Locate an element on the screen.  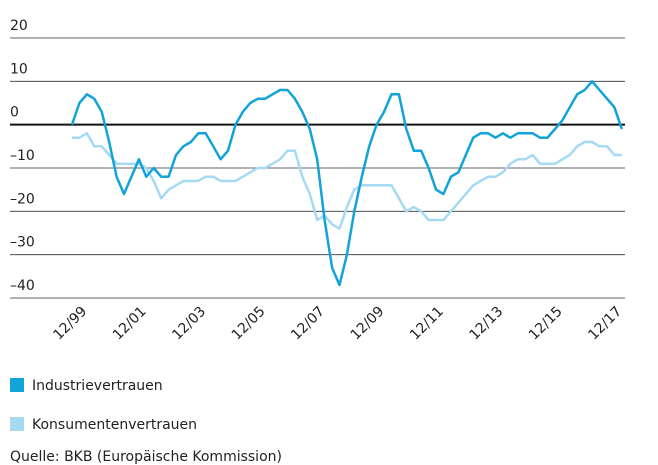
y-tick-label: 20 is located at coordinates (19, 26).